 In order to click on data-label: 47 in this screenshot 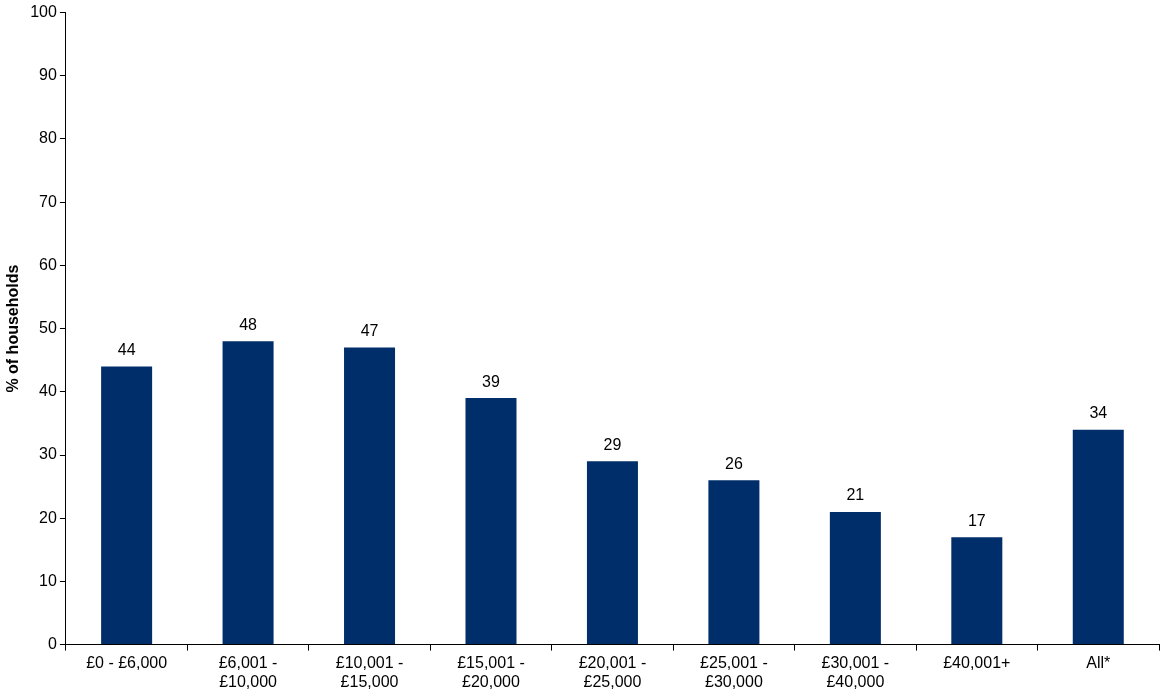, I will do `click(369, 330)`.